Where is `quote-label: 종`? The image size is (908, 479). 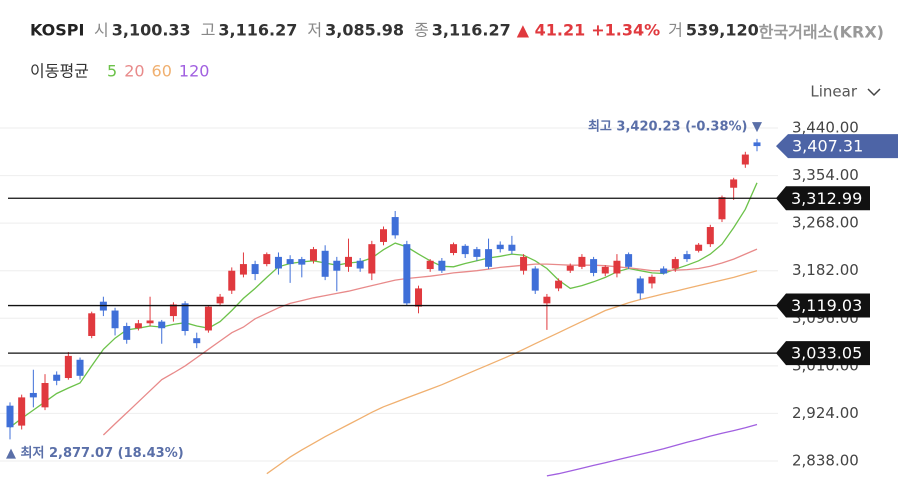 quote-label: 종 is located at coordinates (421, 30).